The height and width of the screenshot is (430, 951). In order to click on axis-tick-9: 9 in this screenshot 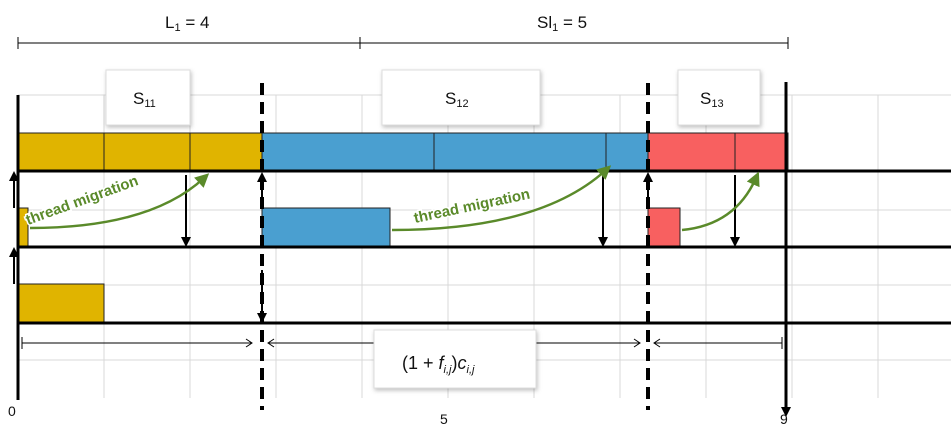, I will do `click(784, 419)`.